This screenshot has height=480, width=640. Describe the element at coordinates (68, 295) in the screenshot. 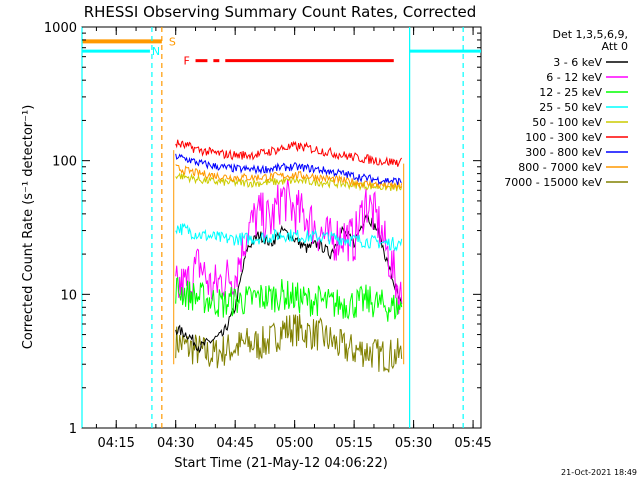

I see `y-tick-label: 10` at that location.